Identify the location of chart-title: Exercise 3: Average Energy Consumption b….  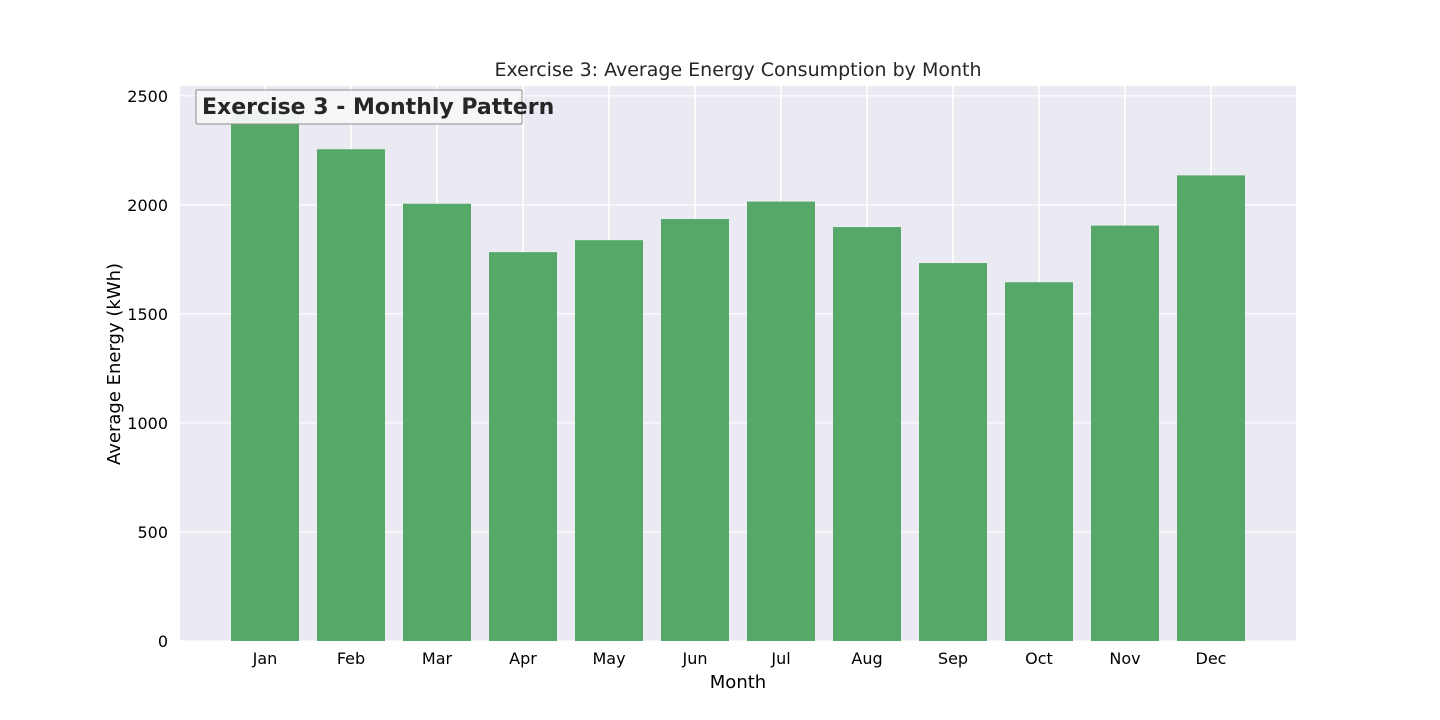
(737, 70).